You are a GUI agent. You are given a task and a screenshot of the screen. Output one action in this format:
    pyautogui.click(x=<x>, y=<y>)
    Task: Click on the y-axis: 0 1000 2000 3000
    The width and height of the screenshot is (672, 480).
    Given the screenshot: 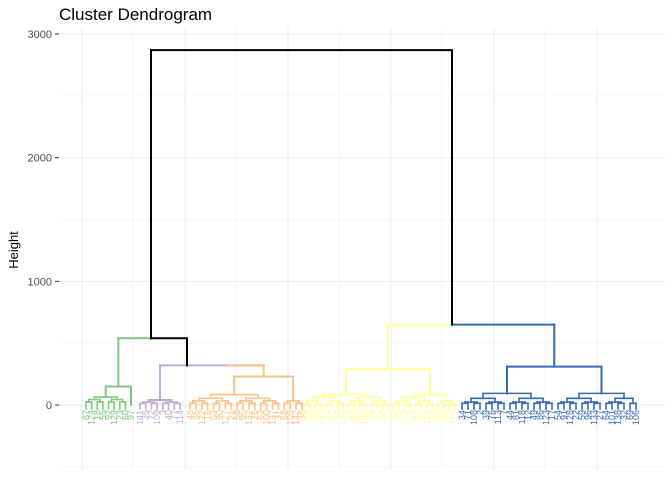 What is the action you would take?
    pyautogui.click(x=43, y=220)
    